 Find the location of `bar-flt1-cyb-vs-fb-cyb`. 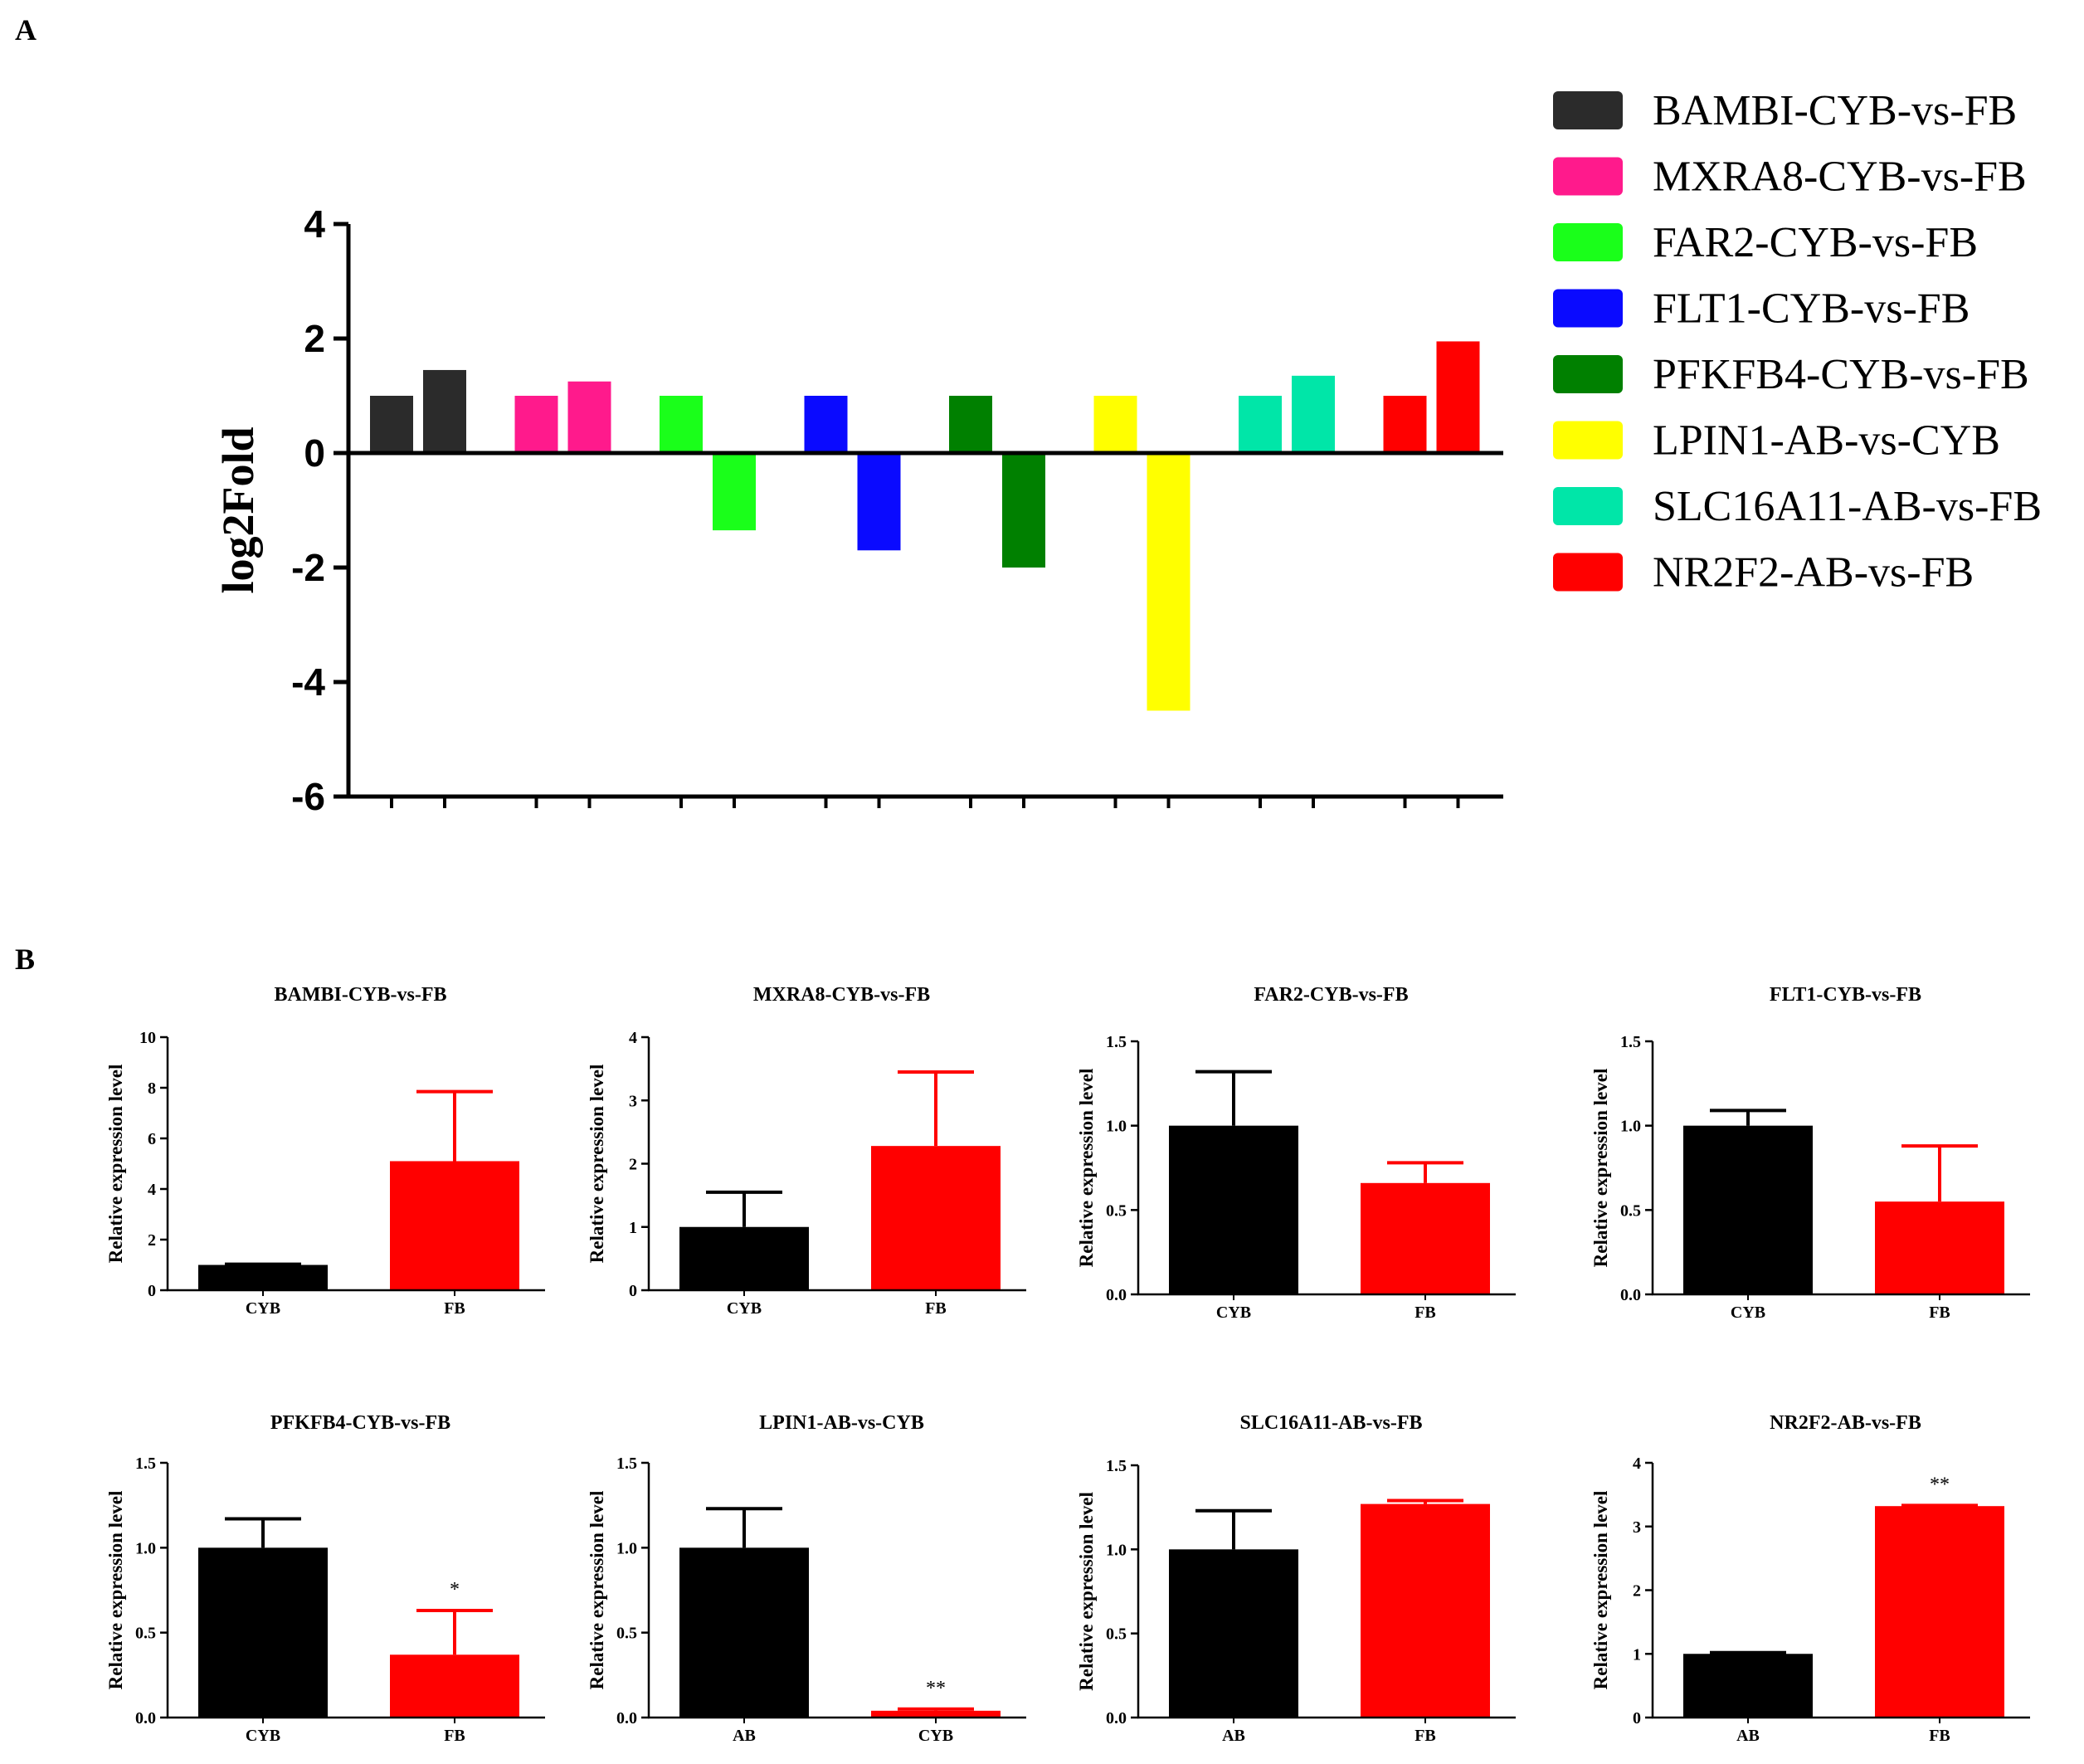

bar-flt1-cyb-vs-fb-cyb is located at coordinates (1748, 1209).